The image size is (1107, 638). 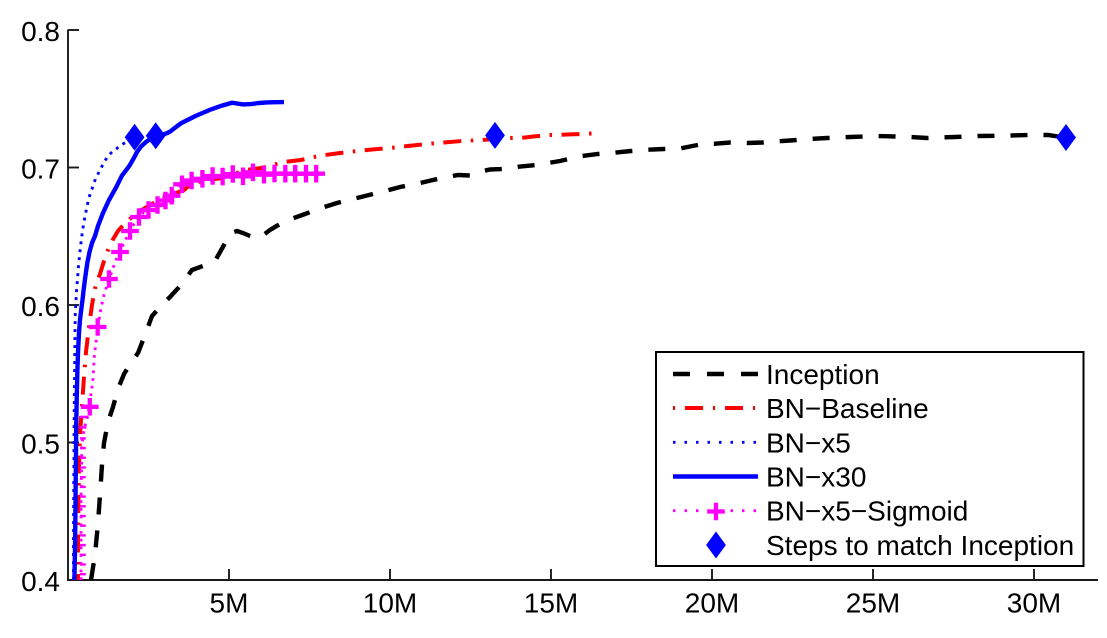 I want to click on svg-text: BN−Baseline, so click(x=847, y=408).